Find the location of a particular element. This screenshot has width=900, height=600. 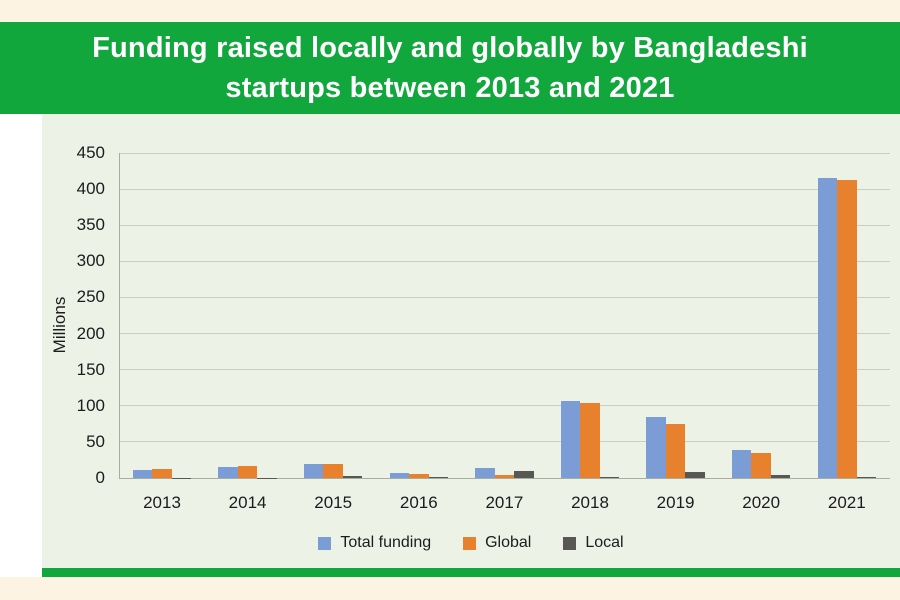

legend-item-global: Global is located at coordinates (497, 543).